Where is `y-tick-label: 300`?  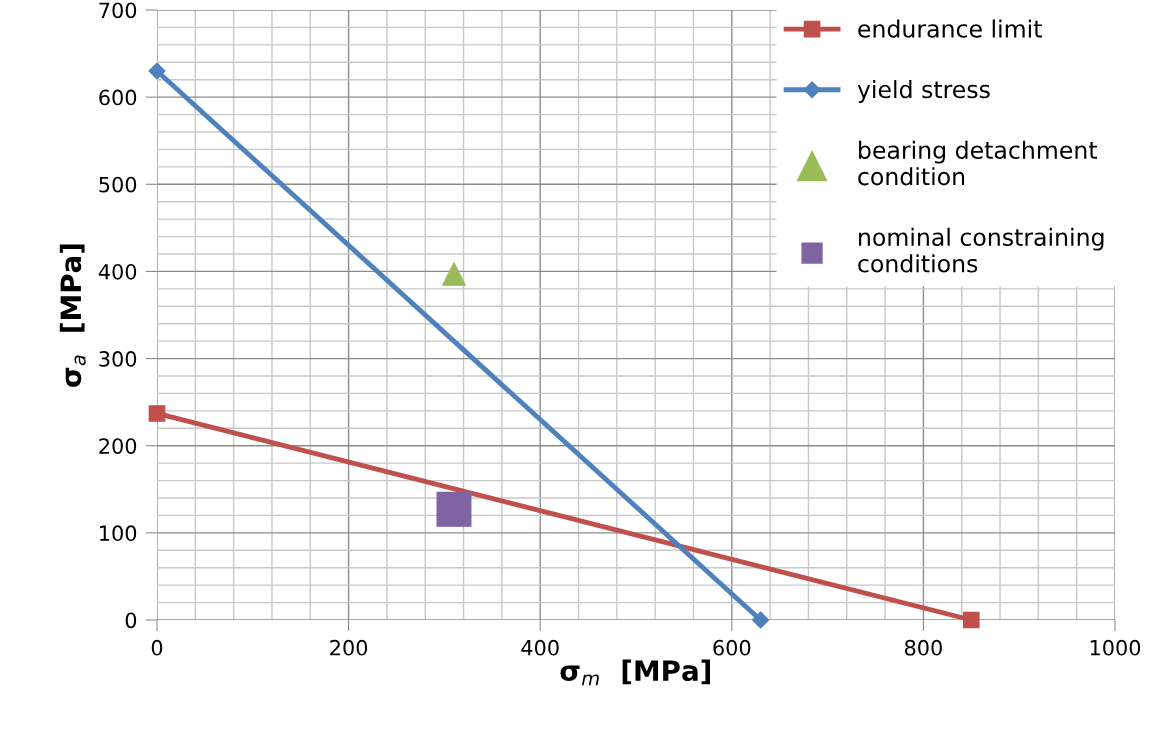 y-tick-label: 300 is located at coordinates (118, 359).